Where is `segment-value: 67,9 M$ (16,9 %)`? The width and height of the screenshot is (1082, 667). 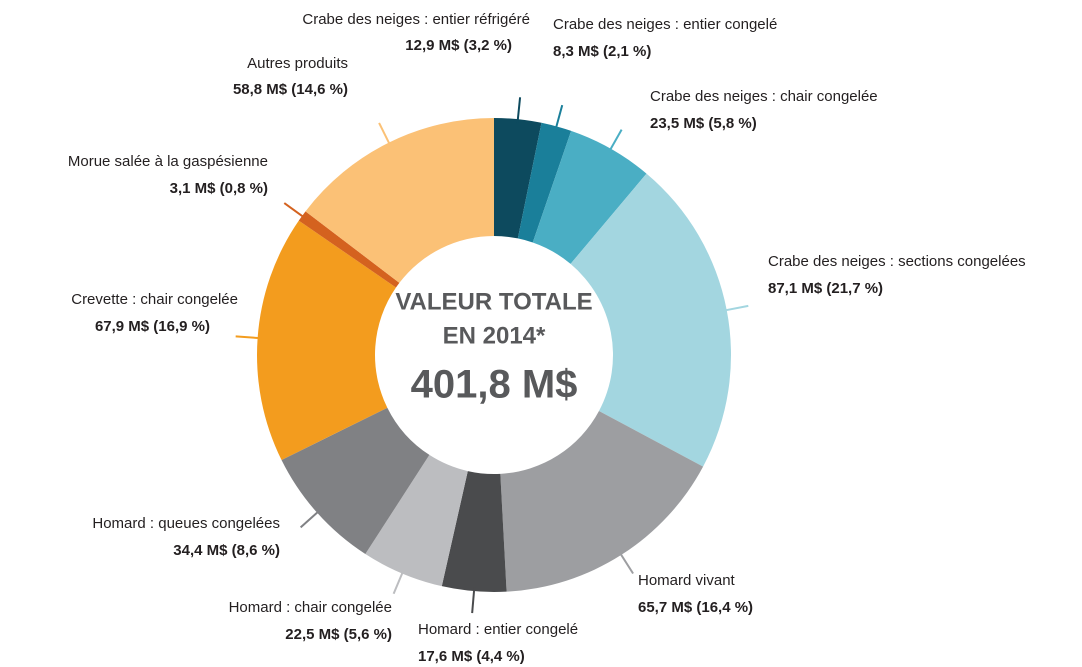
segment-value: 67,9 M$ (16,9 %) is located at coordinates (152, 326).